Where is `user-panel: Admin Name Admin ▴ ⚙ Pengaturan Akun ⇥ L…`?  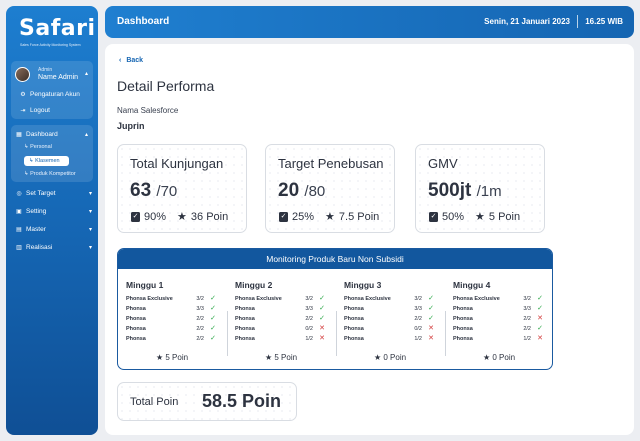 user-panel: Admin Name Admin ▴ ⚙ Pengaturan Akun ⇥ L… is located at coordinates (52, 90).